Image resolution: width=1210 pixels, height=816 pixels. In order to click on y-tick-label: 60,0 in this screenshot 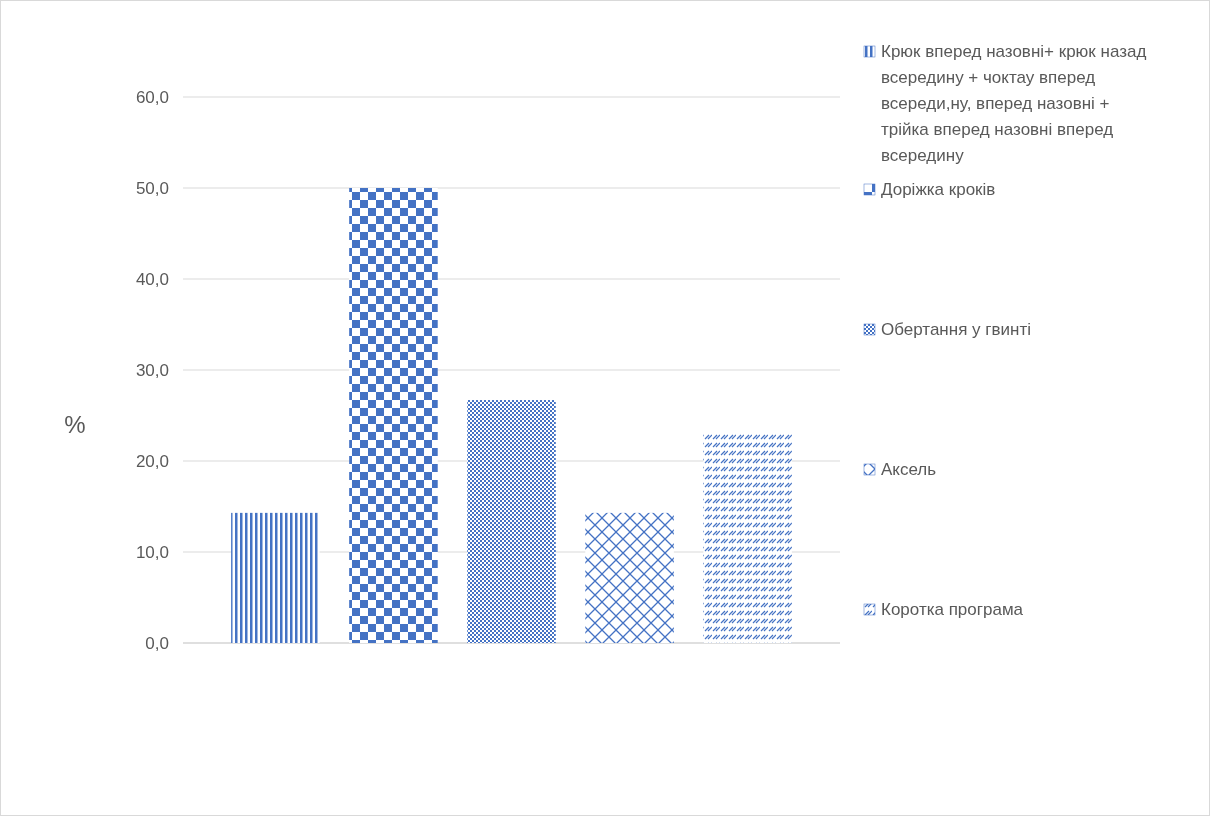, I will do `click(152, 97)`.